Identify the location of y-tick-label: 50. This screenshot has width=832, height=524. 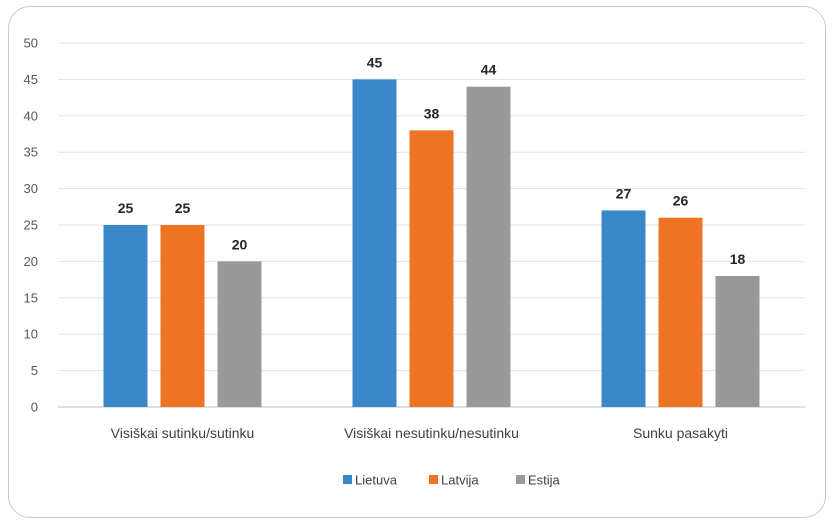
(31, 43).